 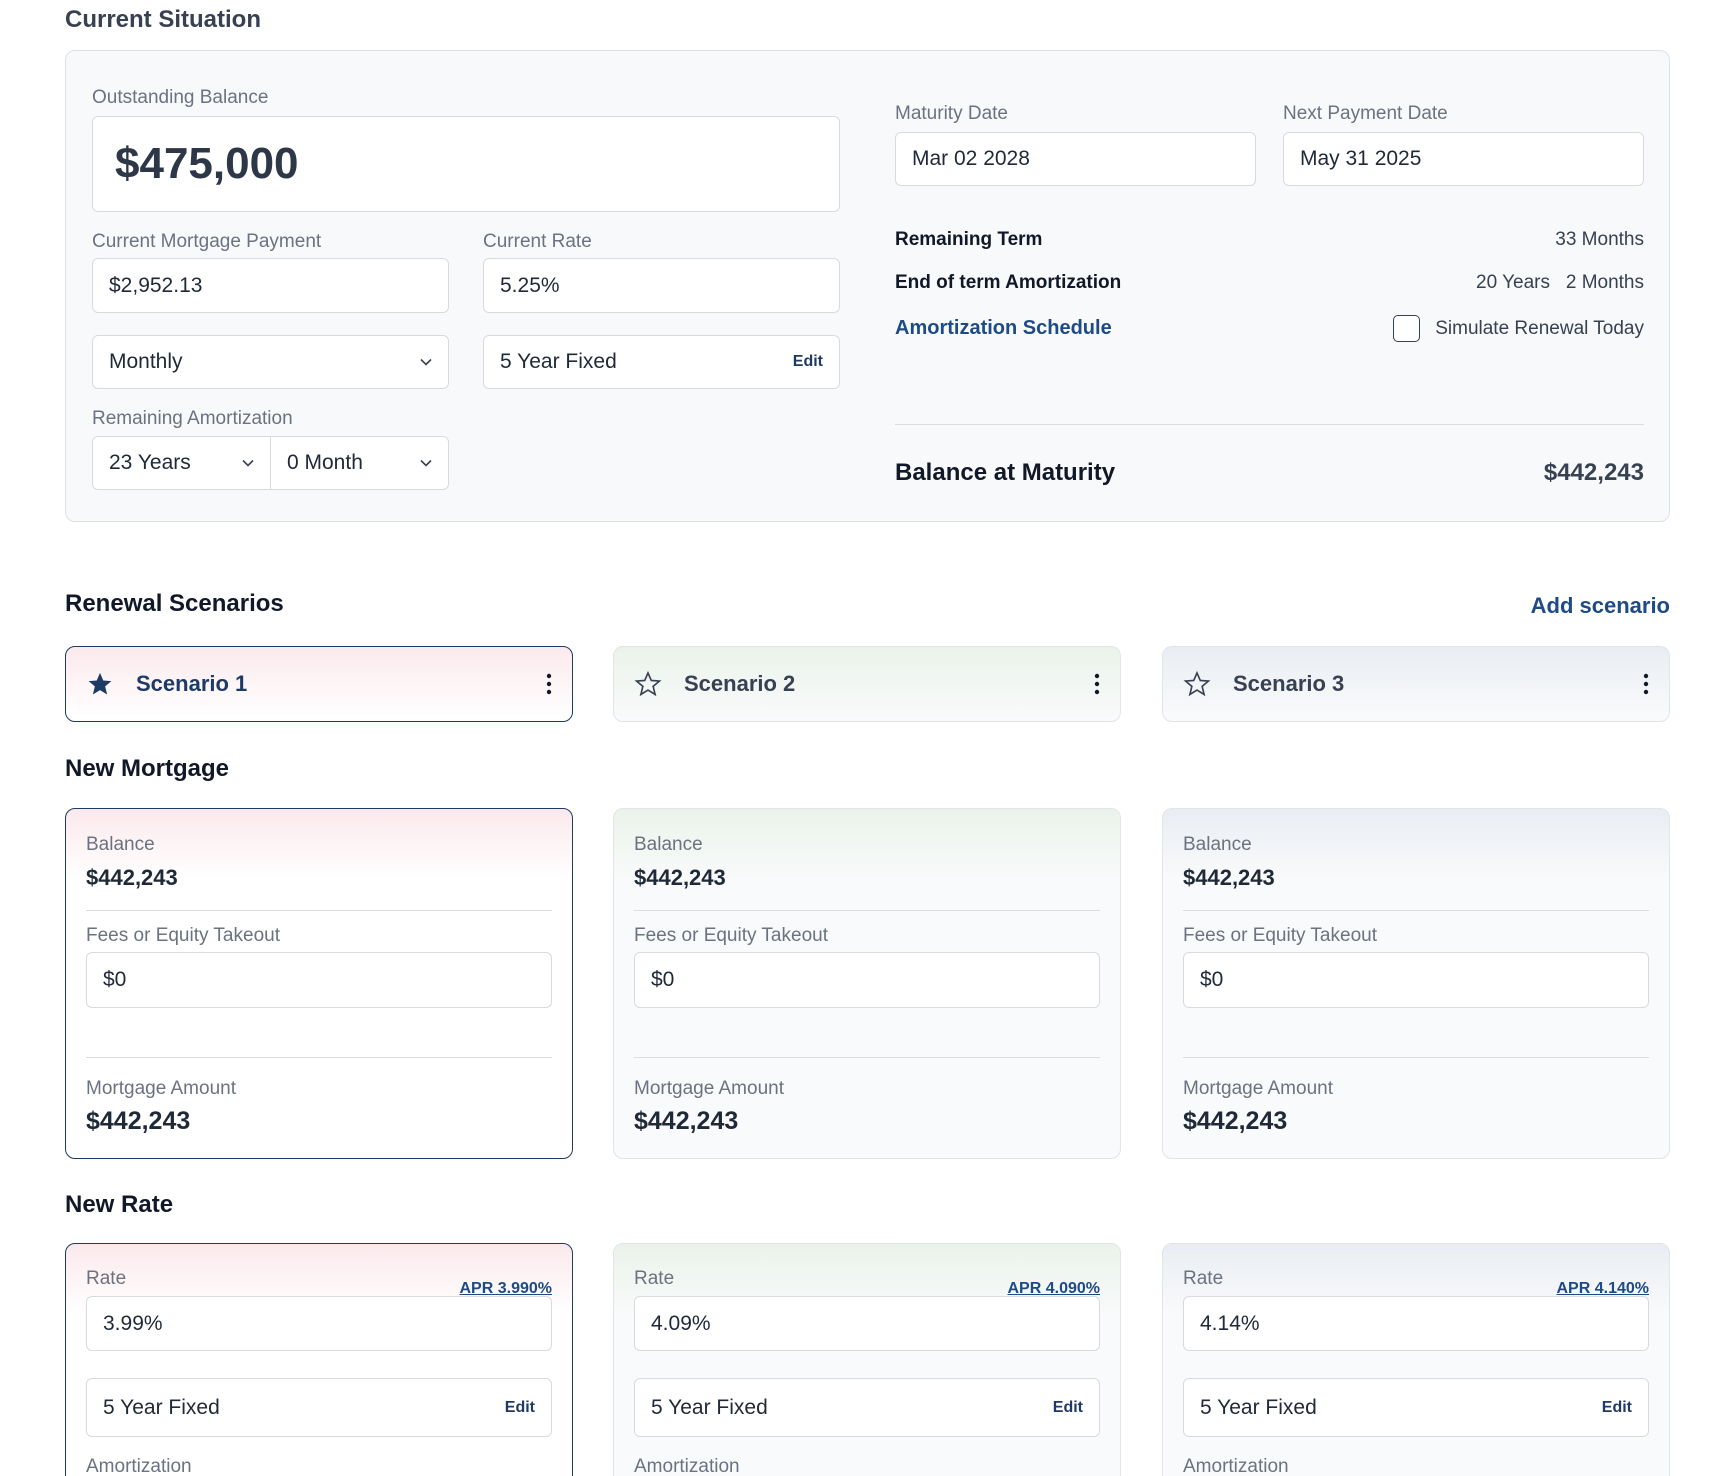 I want to click on maturity-date-label: Maturity Date, so click(x=951, y=113).